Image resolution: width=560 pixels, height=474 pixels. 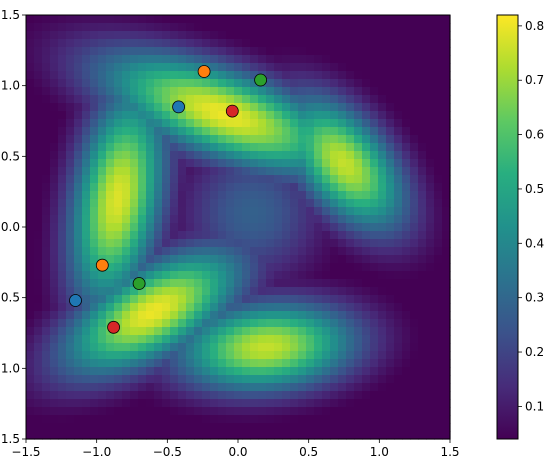 I want to click on y-tick-label: 1.5, so click(x=10, y=15).